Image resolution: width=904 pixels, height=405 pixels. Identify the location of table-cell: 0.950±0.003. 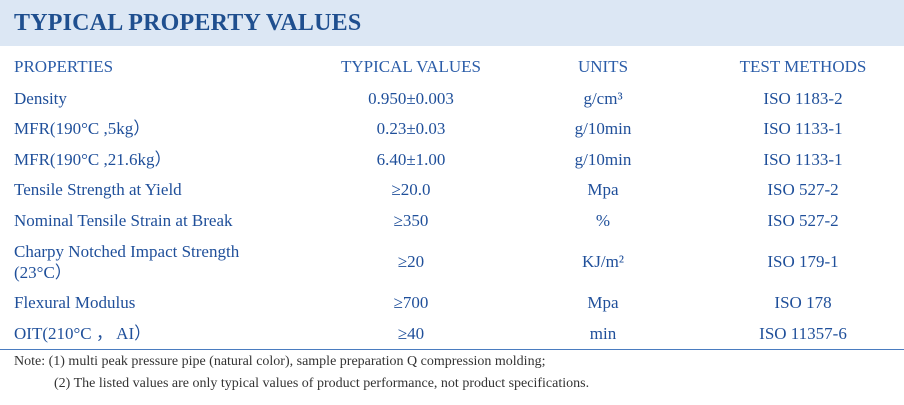
(411, 98).